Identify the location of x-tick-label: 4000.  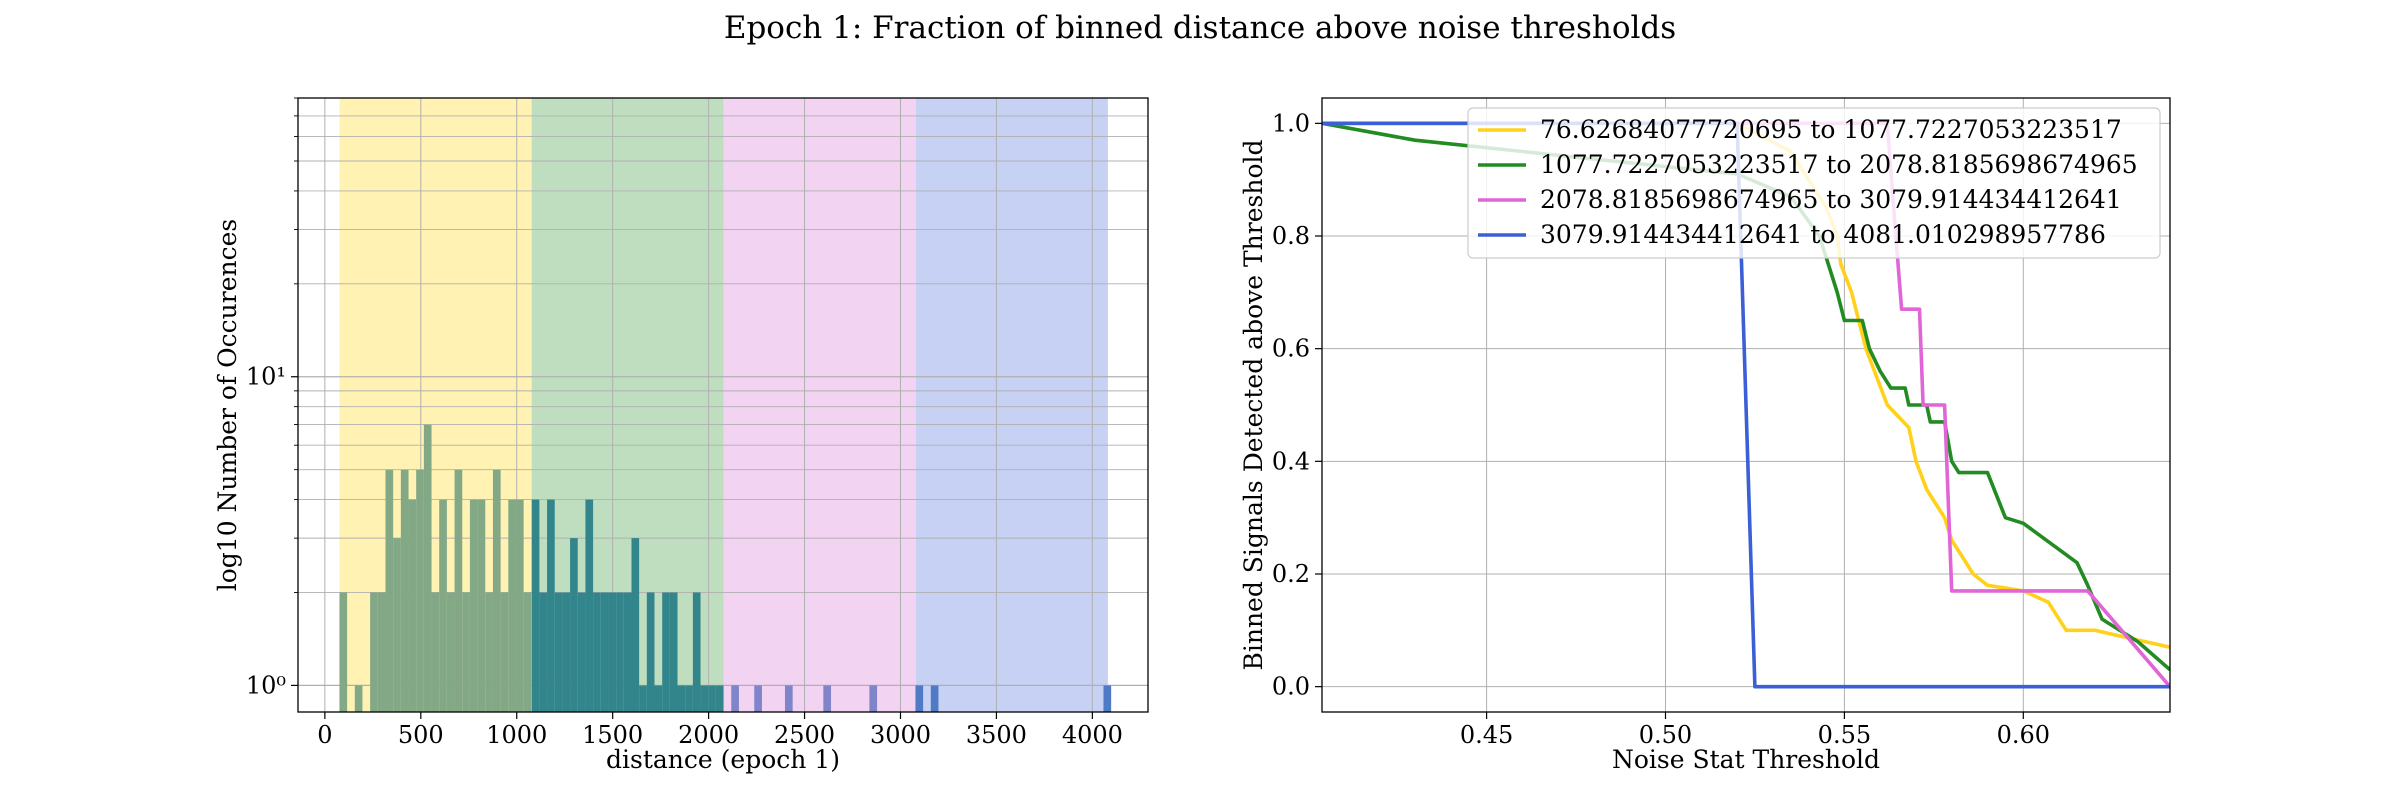
(1092, 735).